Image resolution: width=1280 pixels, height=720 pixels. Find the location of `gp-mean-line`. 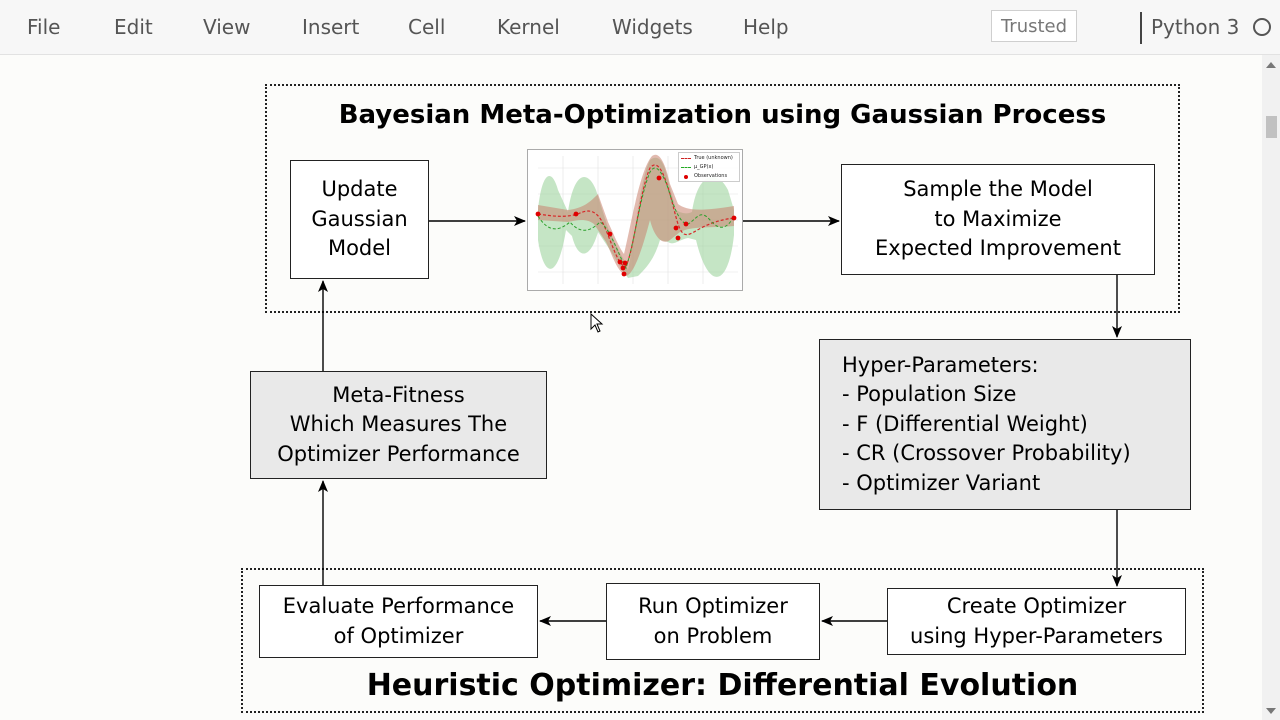

gp-mean-line is located at coordinates (636, 218).